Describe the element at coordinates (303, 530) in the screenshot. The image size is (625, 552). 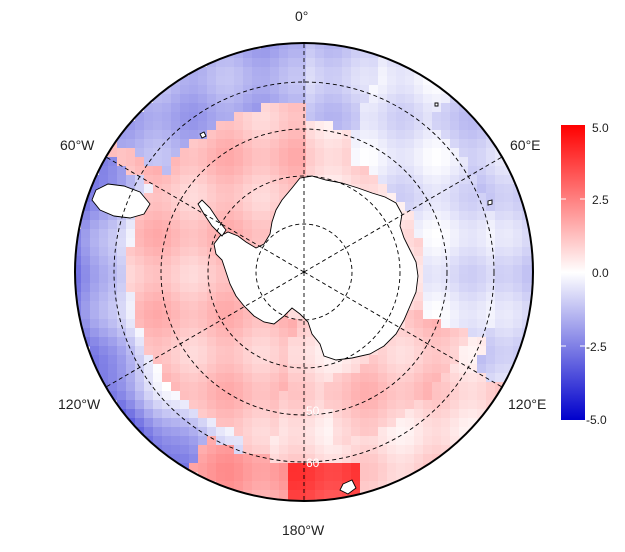
I see `lon-label-180w: 180°W` at that location.